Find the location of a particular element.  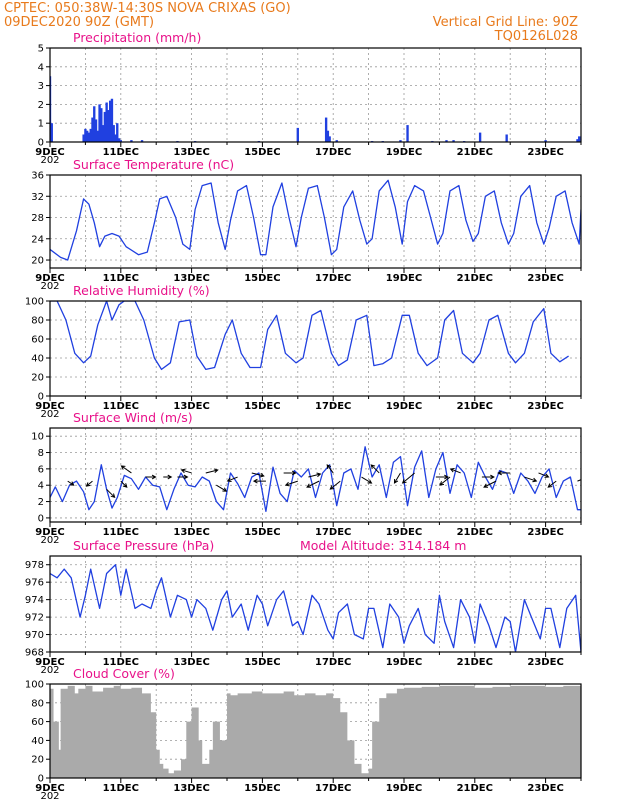

cloud-xtick-label: 19DEC is located at coordinates (404, 788).